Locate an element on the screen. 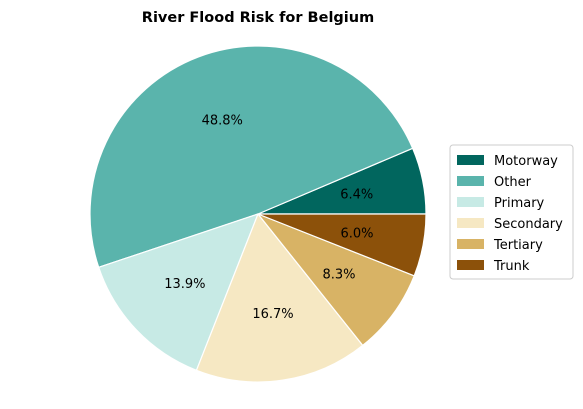 The height and width of the screenshot is (409, 583). pie-slice-trunk is located at coordinates (342, 245).